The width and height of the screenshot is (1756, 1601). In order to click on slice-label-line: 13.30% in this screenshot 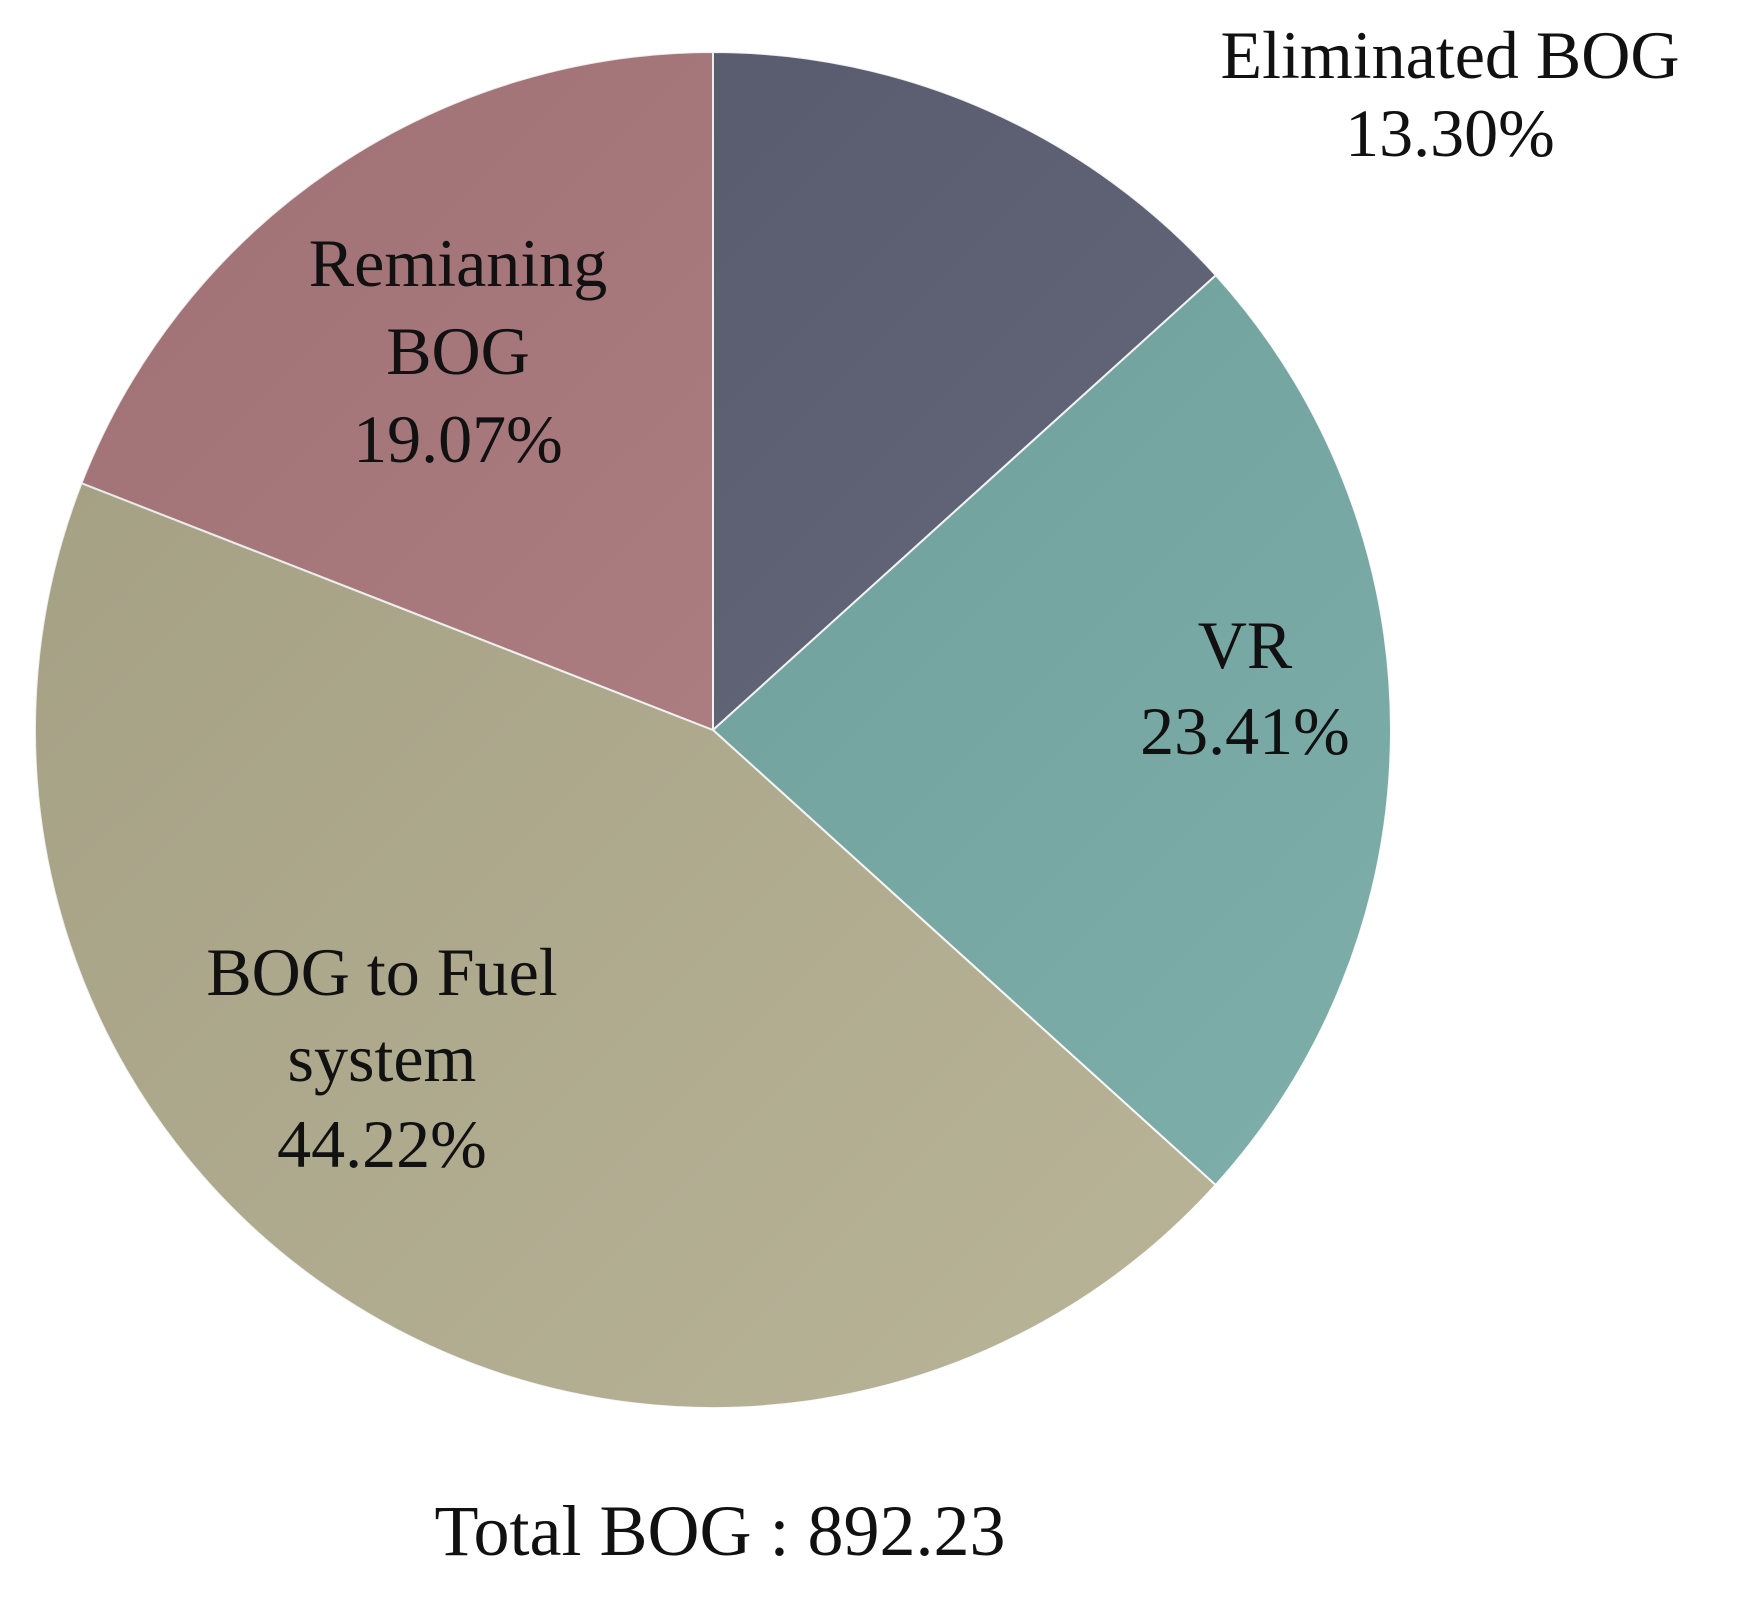, I will do `click(1450, 133)`.